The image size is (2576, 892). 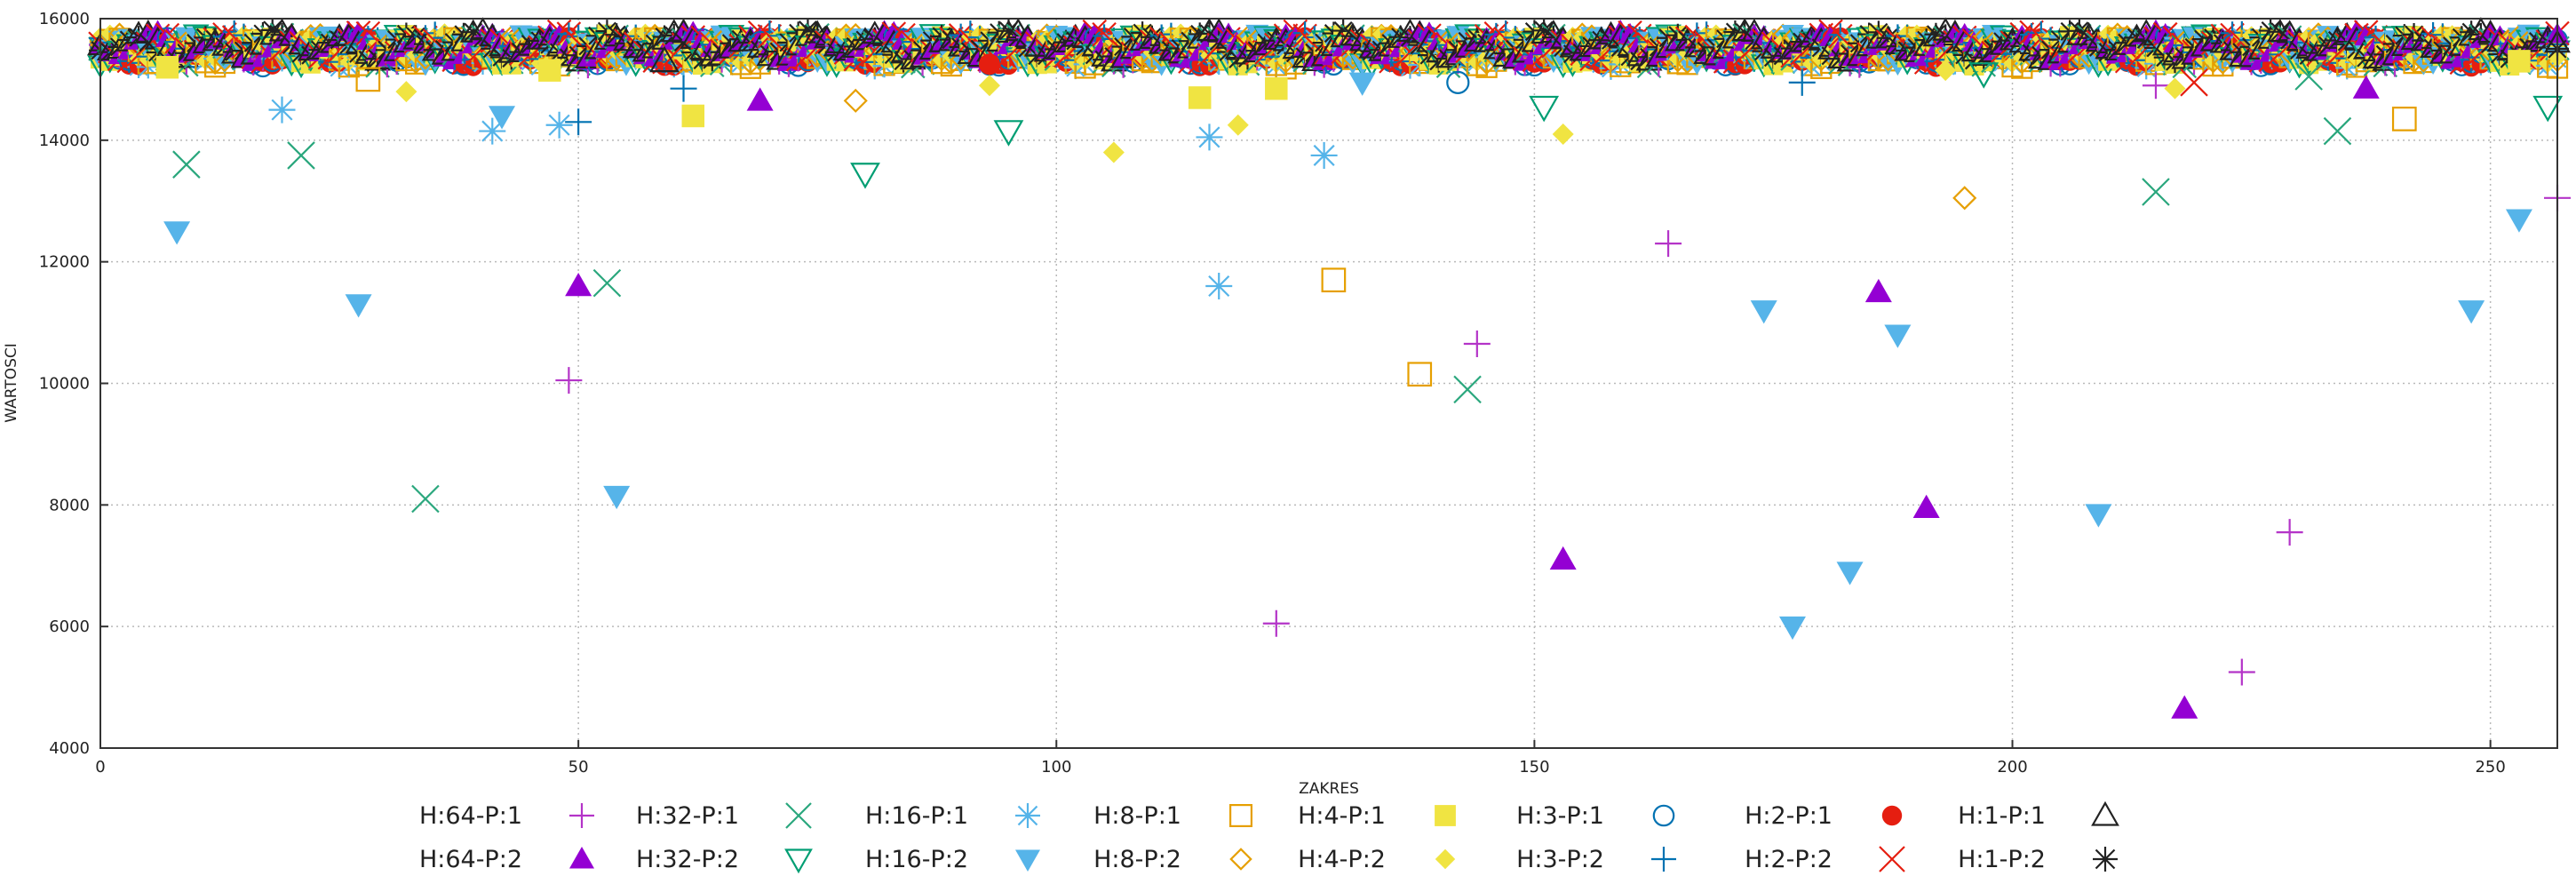 I want to click on legend-label: H:8-P:1, so click(x=1137, y=816).